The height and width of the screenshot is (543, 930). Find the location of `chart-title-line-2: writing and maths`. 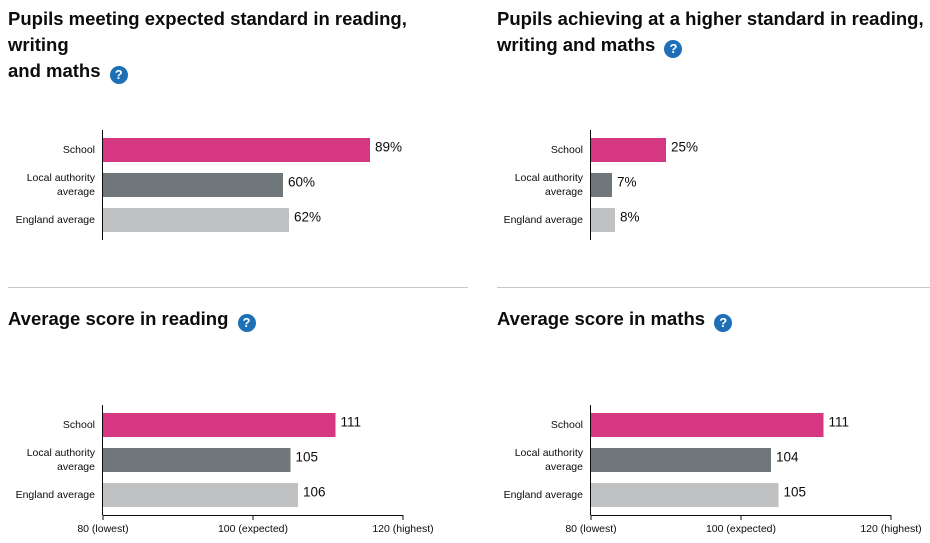

chart-title-line-2: writing and maths is located at coordinates (576, 44).